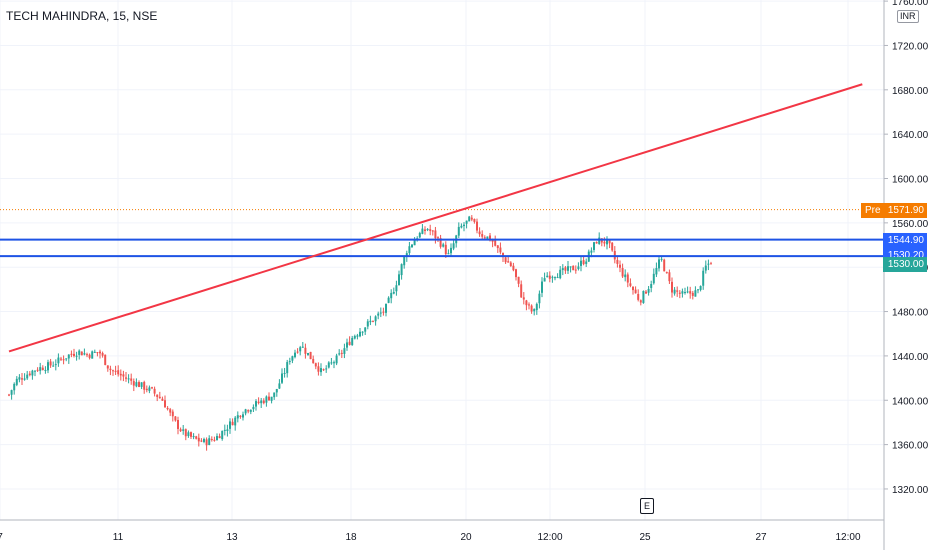 The image size is (932, 550). Describe the element at coordinates (761, 537) in the screenshot. I see `x-tick-label: 27` at that location.